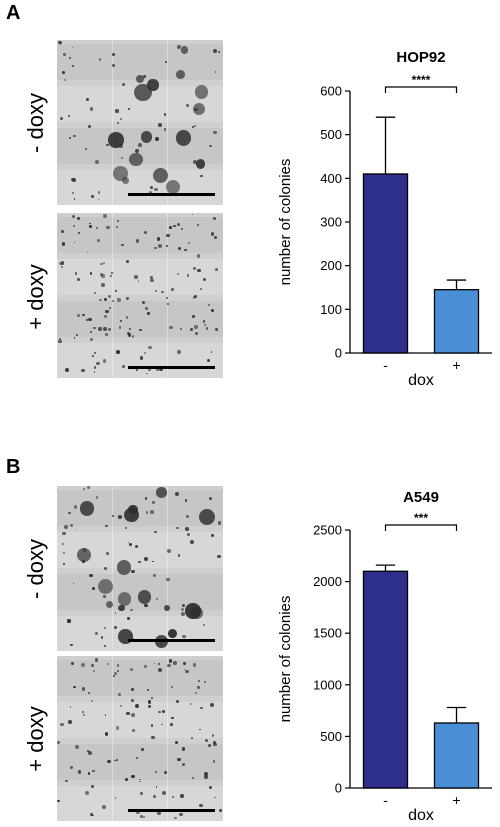 This screenshot has height=827, width=500. What do you see at coordinates (35, 739) in the screenshot?
I see `label-plus-doxy-b: + doxy` at bounding box center [35, 739].